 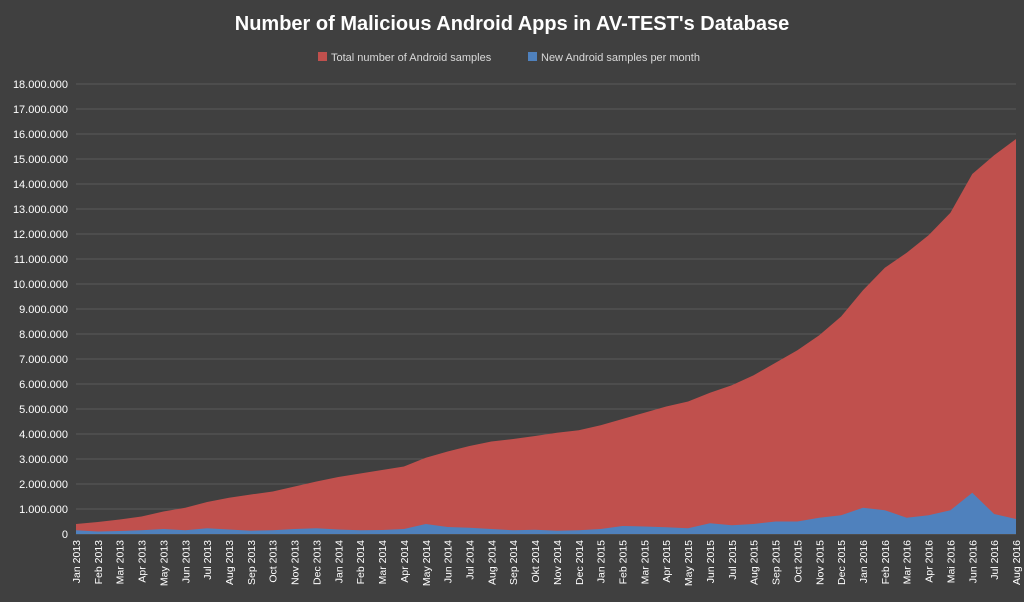 What do you see at coordinates (164, 563) in the screenshot?
I see `x-tick-label: May 2013` at bounding box center [164, 563].